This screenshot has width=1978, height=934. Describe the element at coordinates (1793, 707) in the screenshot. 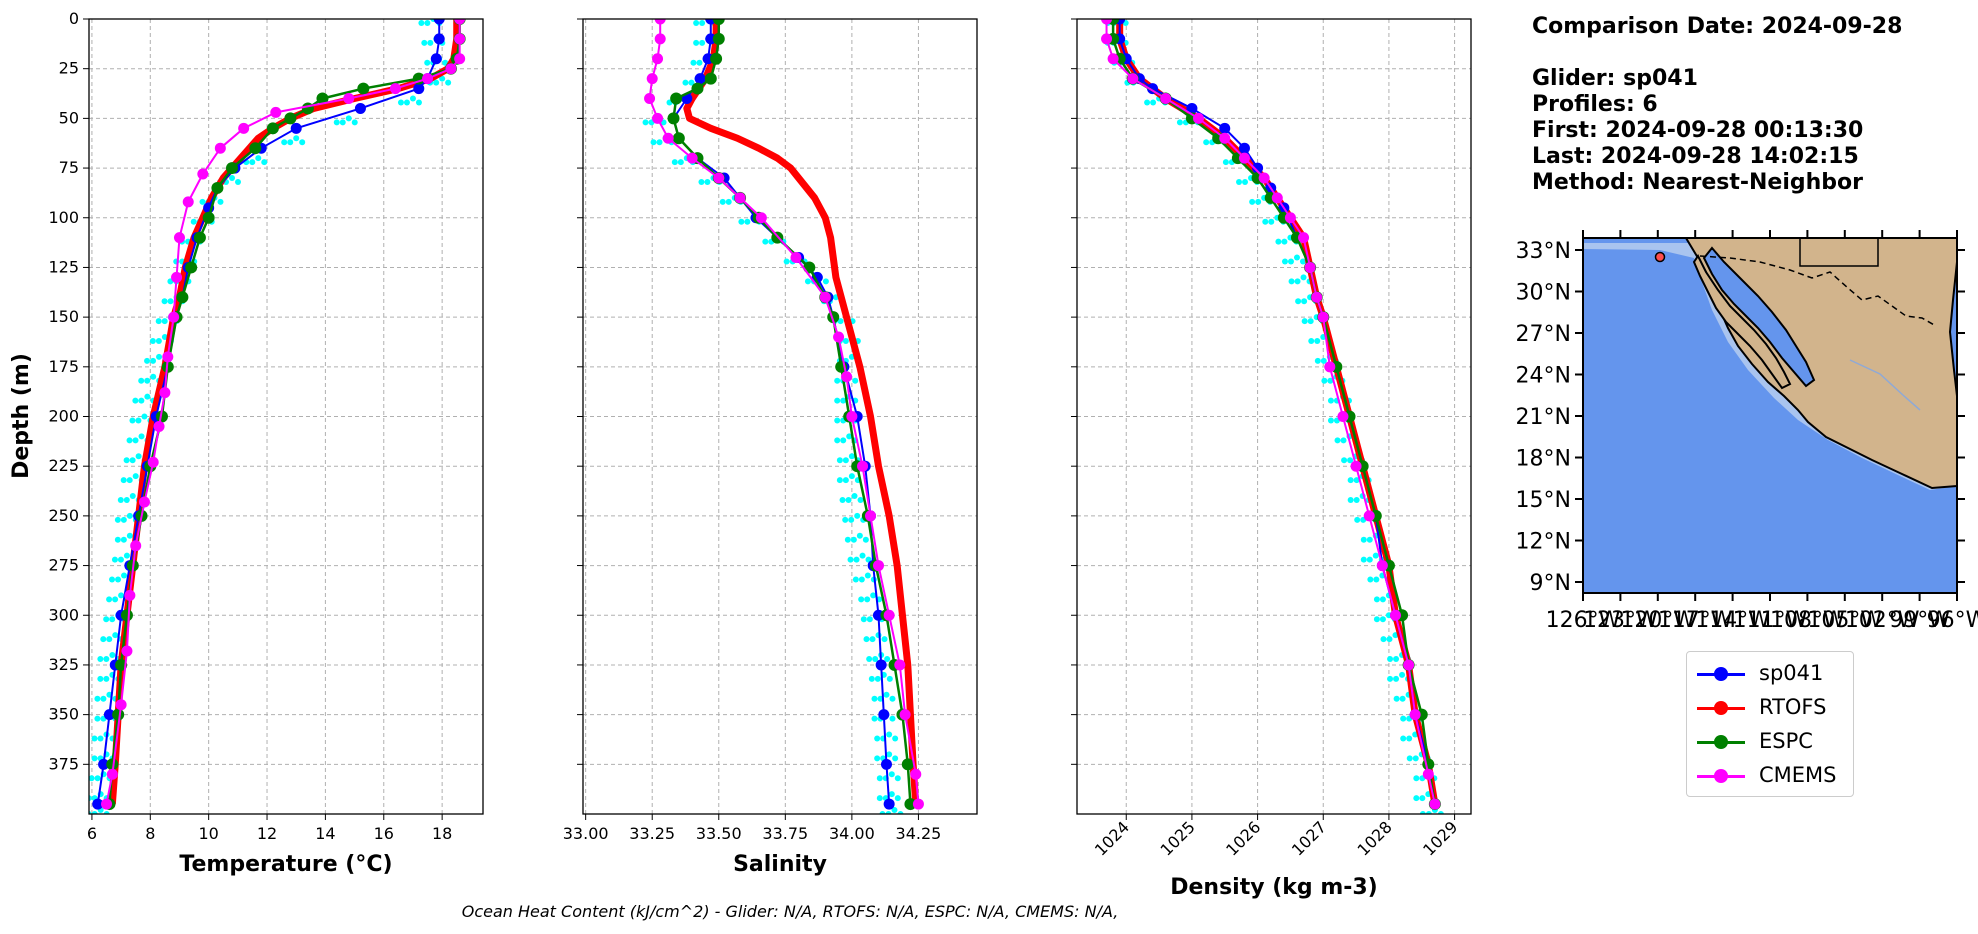

I see `legend-label-rtofs: RTOFS` at that location.